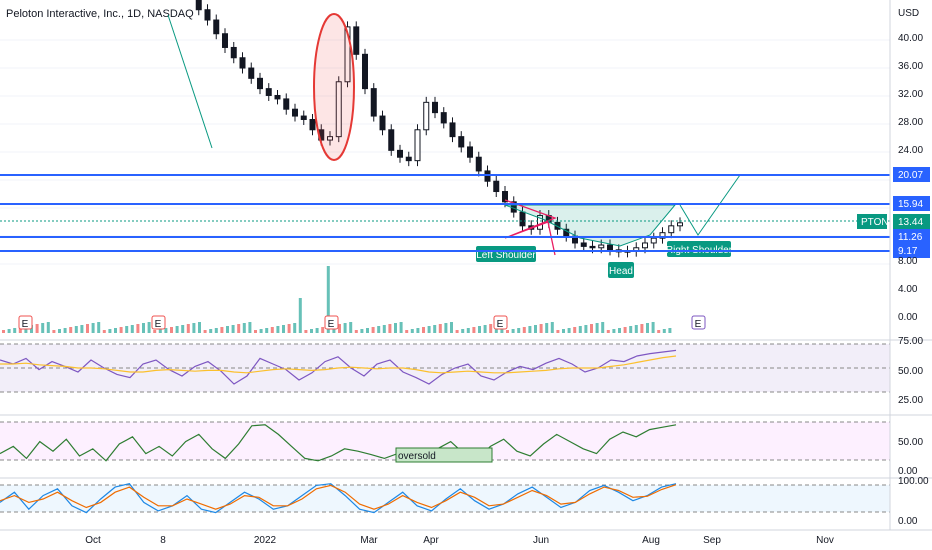 The height and width of the screenshot is (550, 932). What do you see at coordinates (910, 122) in the screenshot?
I see `price-tick: 28.00` at bounding box center [910, 122].